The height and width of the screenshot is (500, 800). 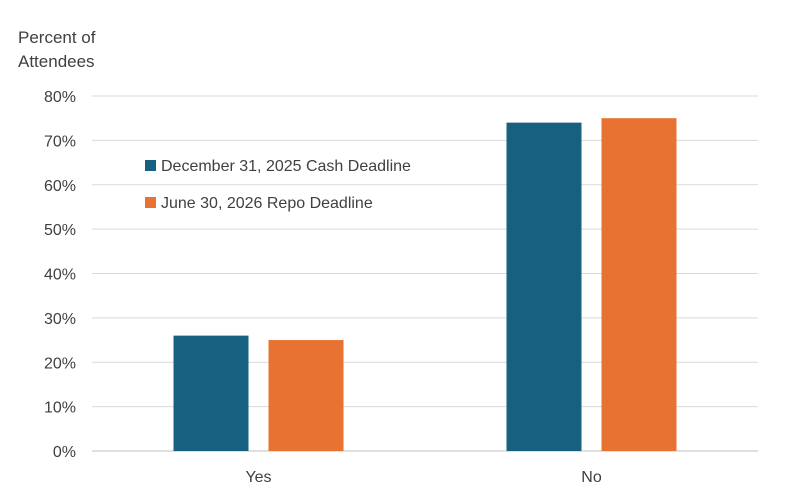 I want to click on y-tick-label: 0%, so click(x=64, y=452).